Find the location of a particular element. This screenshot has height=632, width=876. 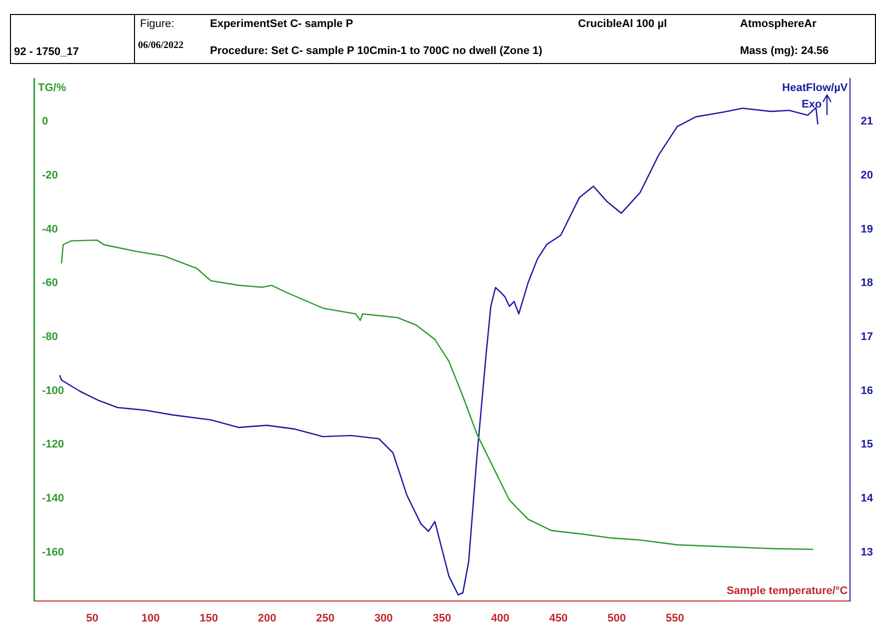

y2-tick-label: 20 is located at coordinates (867, 176).